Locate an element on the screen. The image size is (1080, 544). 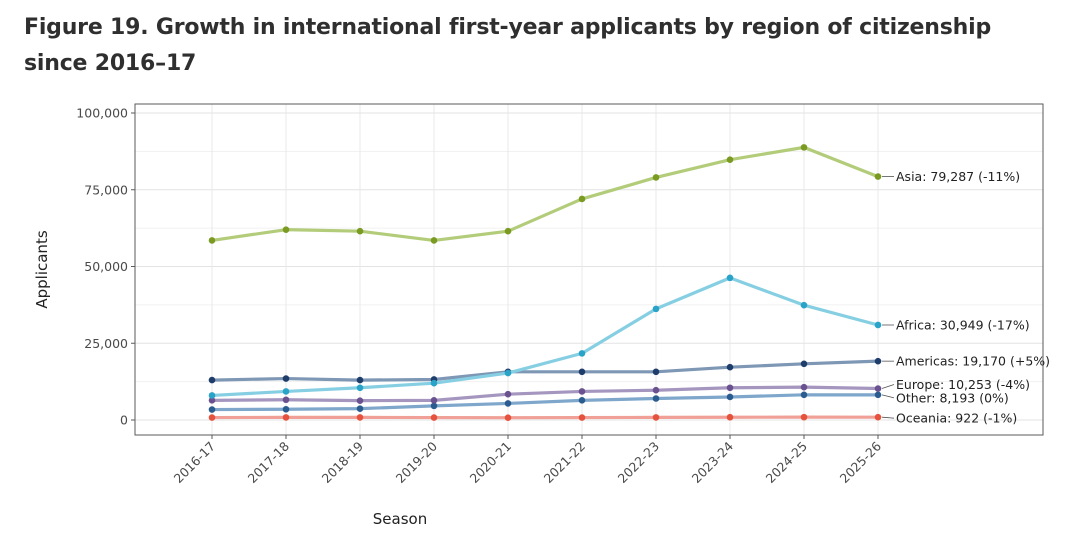
x-tick-label: 2016-17 is located at coordinates (195, 463).